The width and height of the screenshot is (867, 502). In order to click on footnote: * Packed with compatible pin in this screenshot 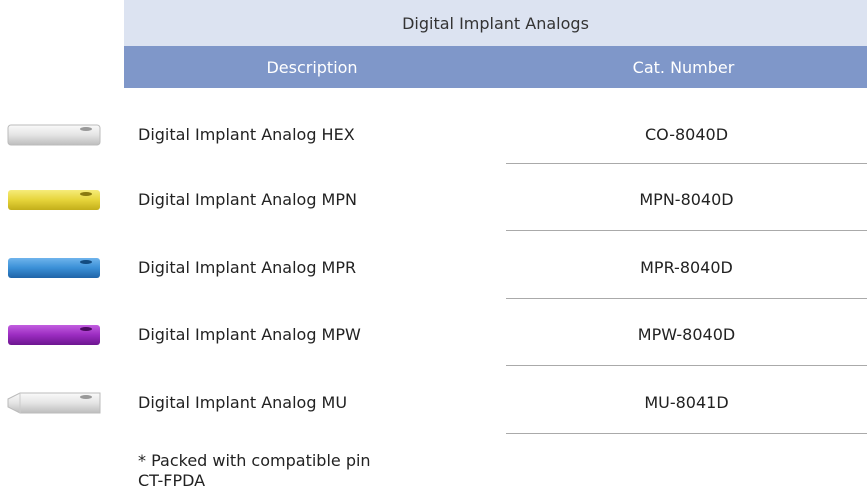, I will do `click(254, 460)`.